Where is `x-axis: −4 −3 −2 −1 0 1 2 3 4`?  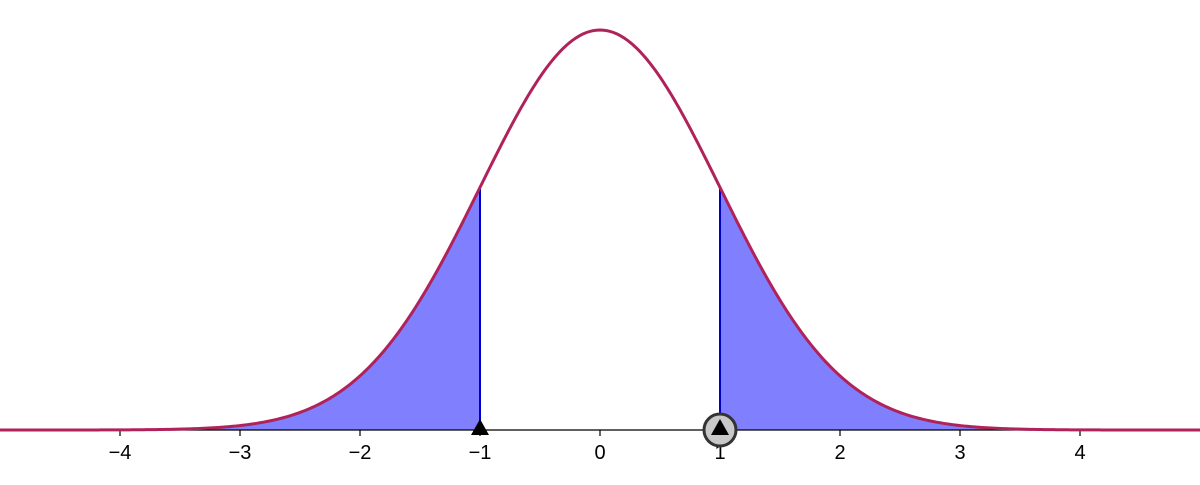 x-axis: −4 −3 −2 −1 0 1 2 3 4 is located at coordinates (600, 446).